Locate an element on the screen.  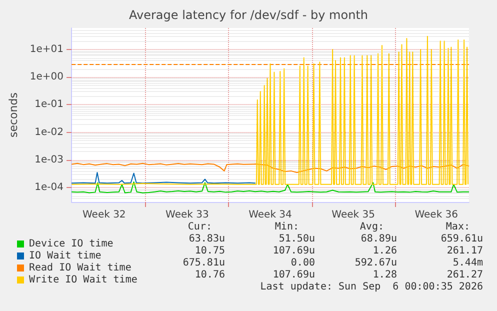
y-tick-label: 1e-03 is located at coordinates (49, 160).